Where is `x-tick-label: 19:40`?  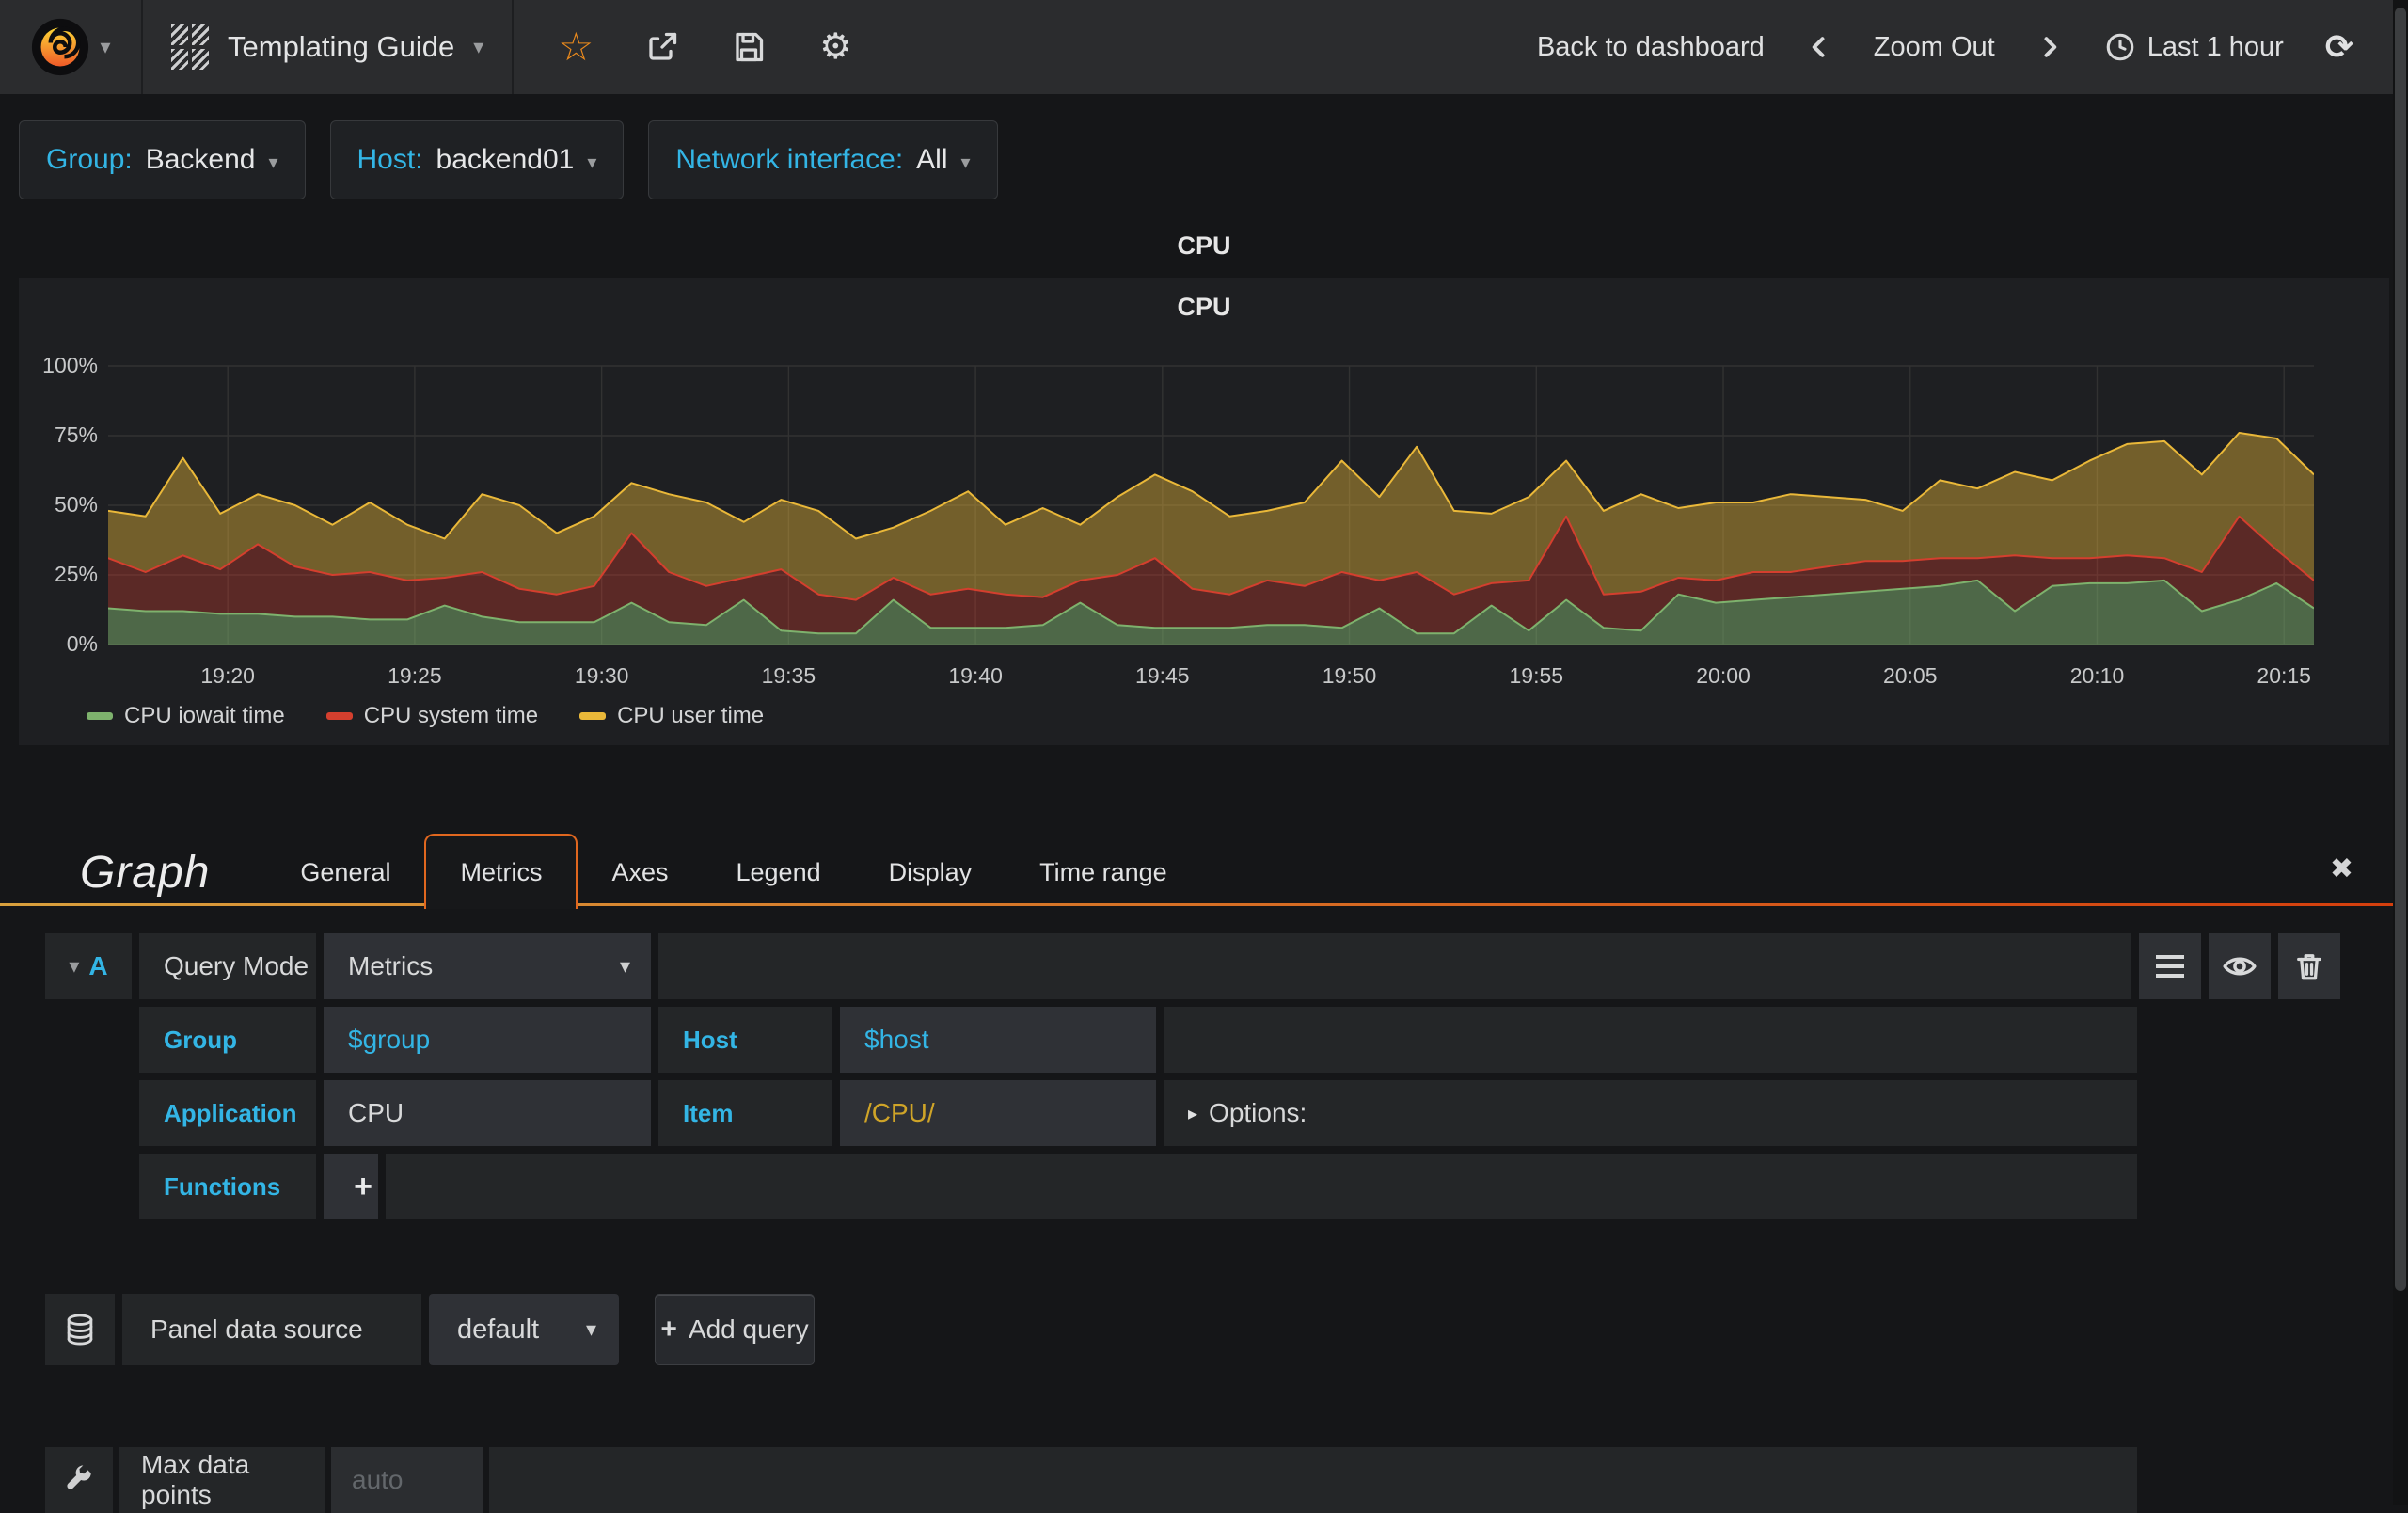 x-tick-label: 19:40 is located at coordinates (975, 675).